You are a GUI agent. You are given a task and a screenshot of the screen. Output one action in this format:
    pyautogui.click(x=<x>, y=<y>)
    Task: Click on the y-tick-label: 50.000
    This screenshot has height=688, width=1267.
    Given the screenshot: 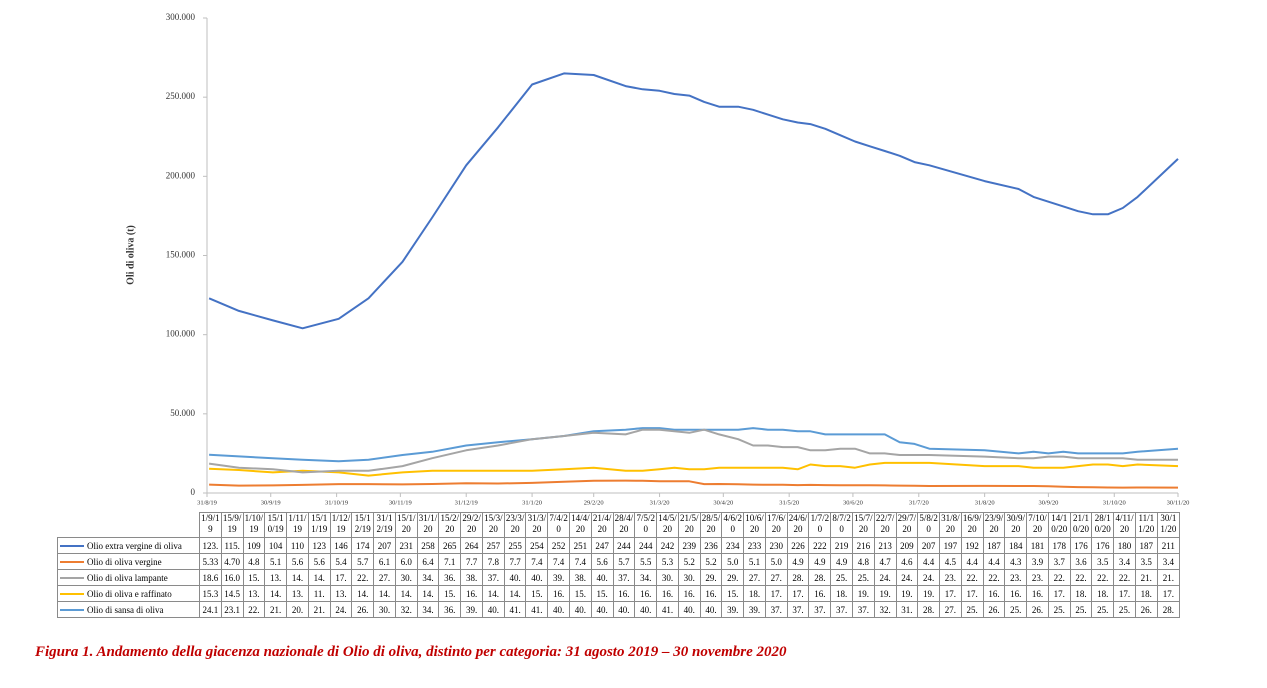 What is the action you would take?
    pyautogui.click(x=182, y=413)
    